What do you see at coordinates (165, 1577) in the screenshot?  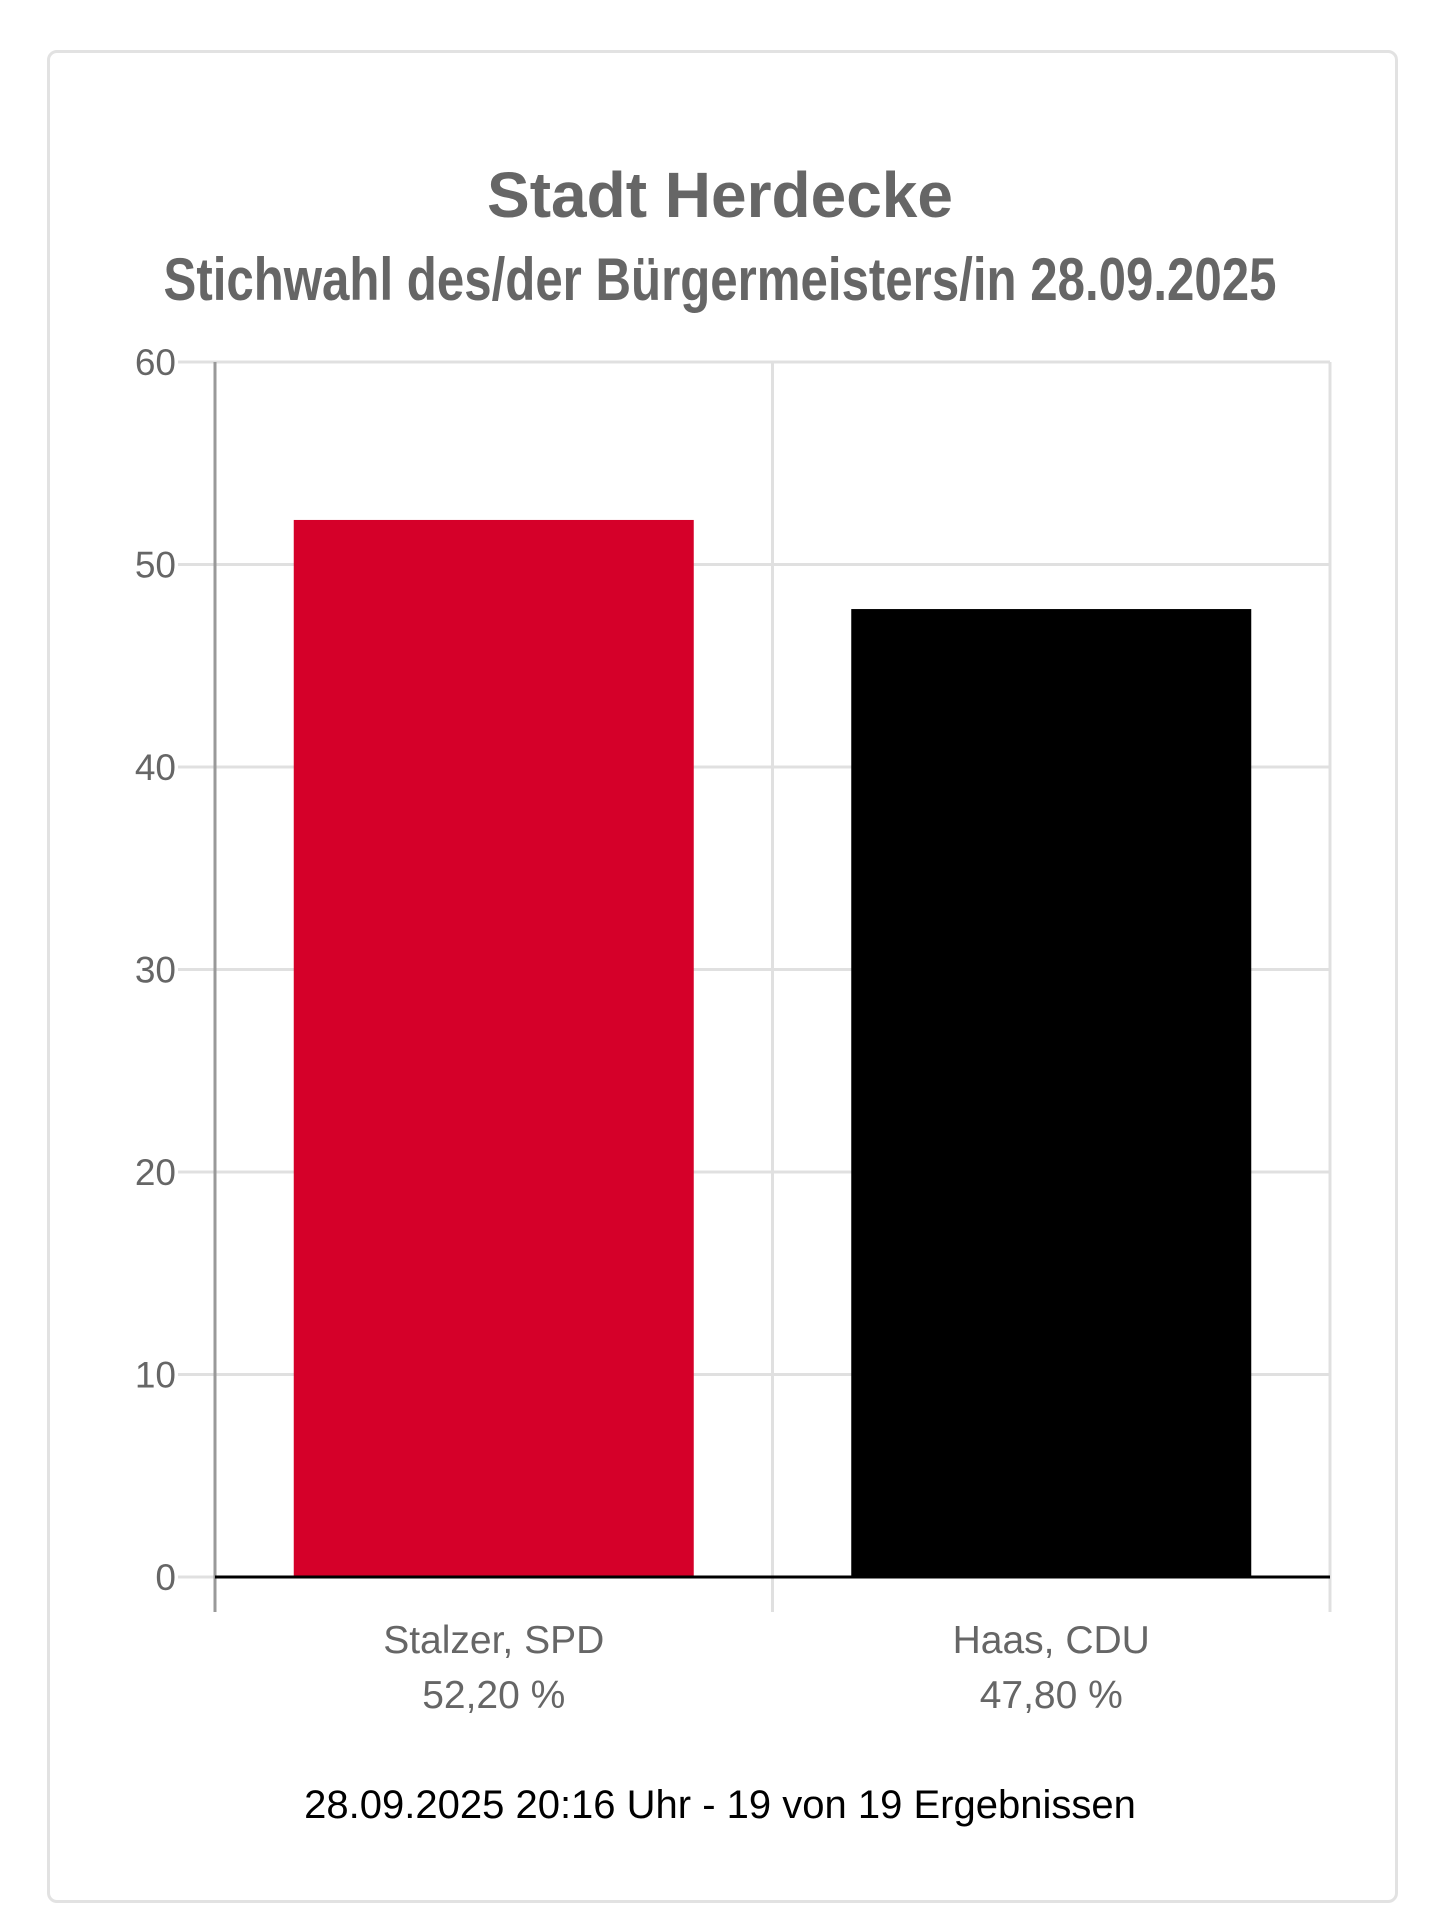 I see `y-tick-label: 0` at bounding box center [165, 1577].